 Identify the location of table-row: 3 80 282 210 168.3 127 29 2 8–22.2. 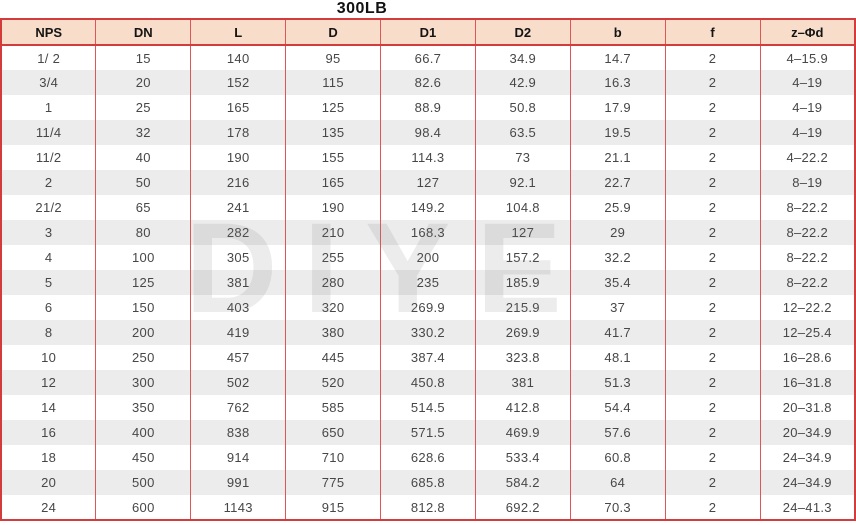
(428, 232).